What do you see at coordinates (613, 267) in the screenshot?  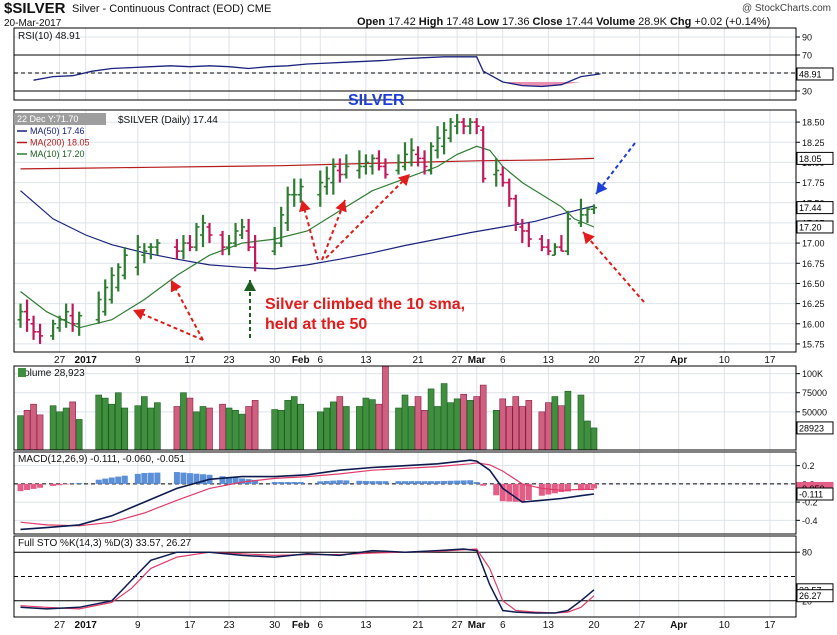 I see `arrow-7-shaft` at bounding box center [613, 267].